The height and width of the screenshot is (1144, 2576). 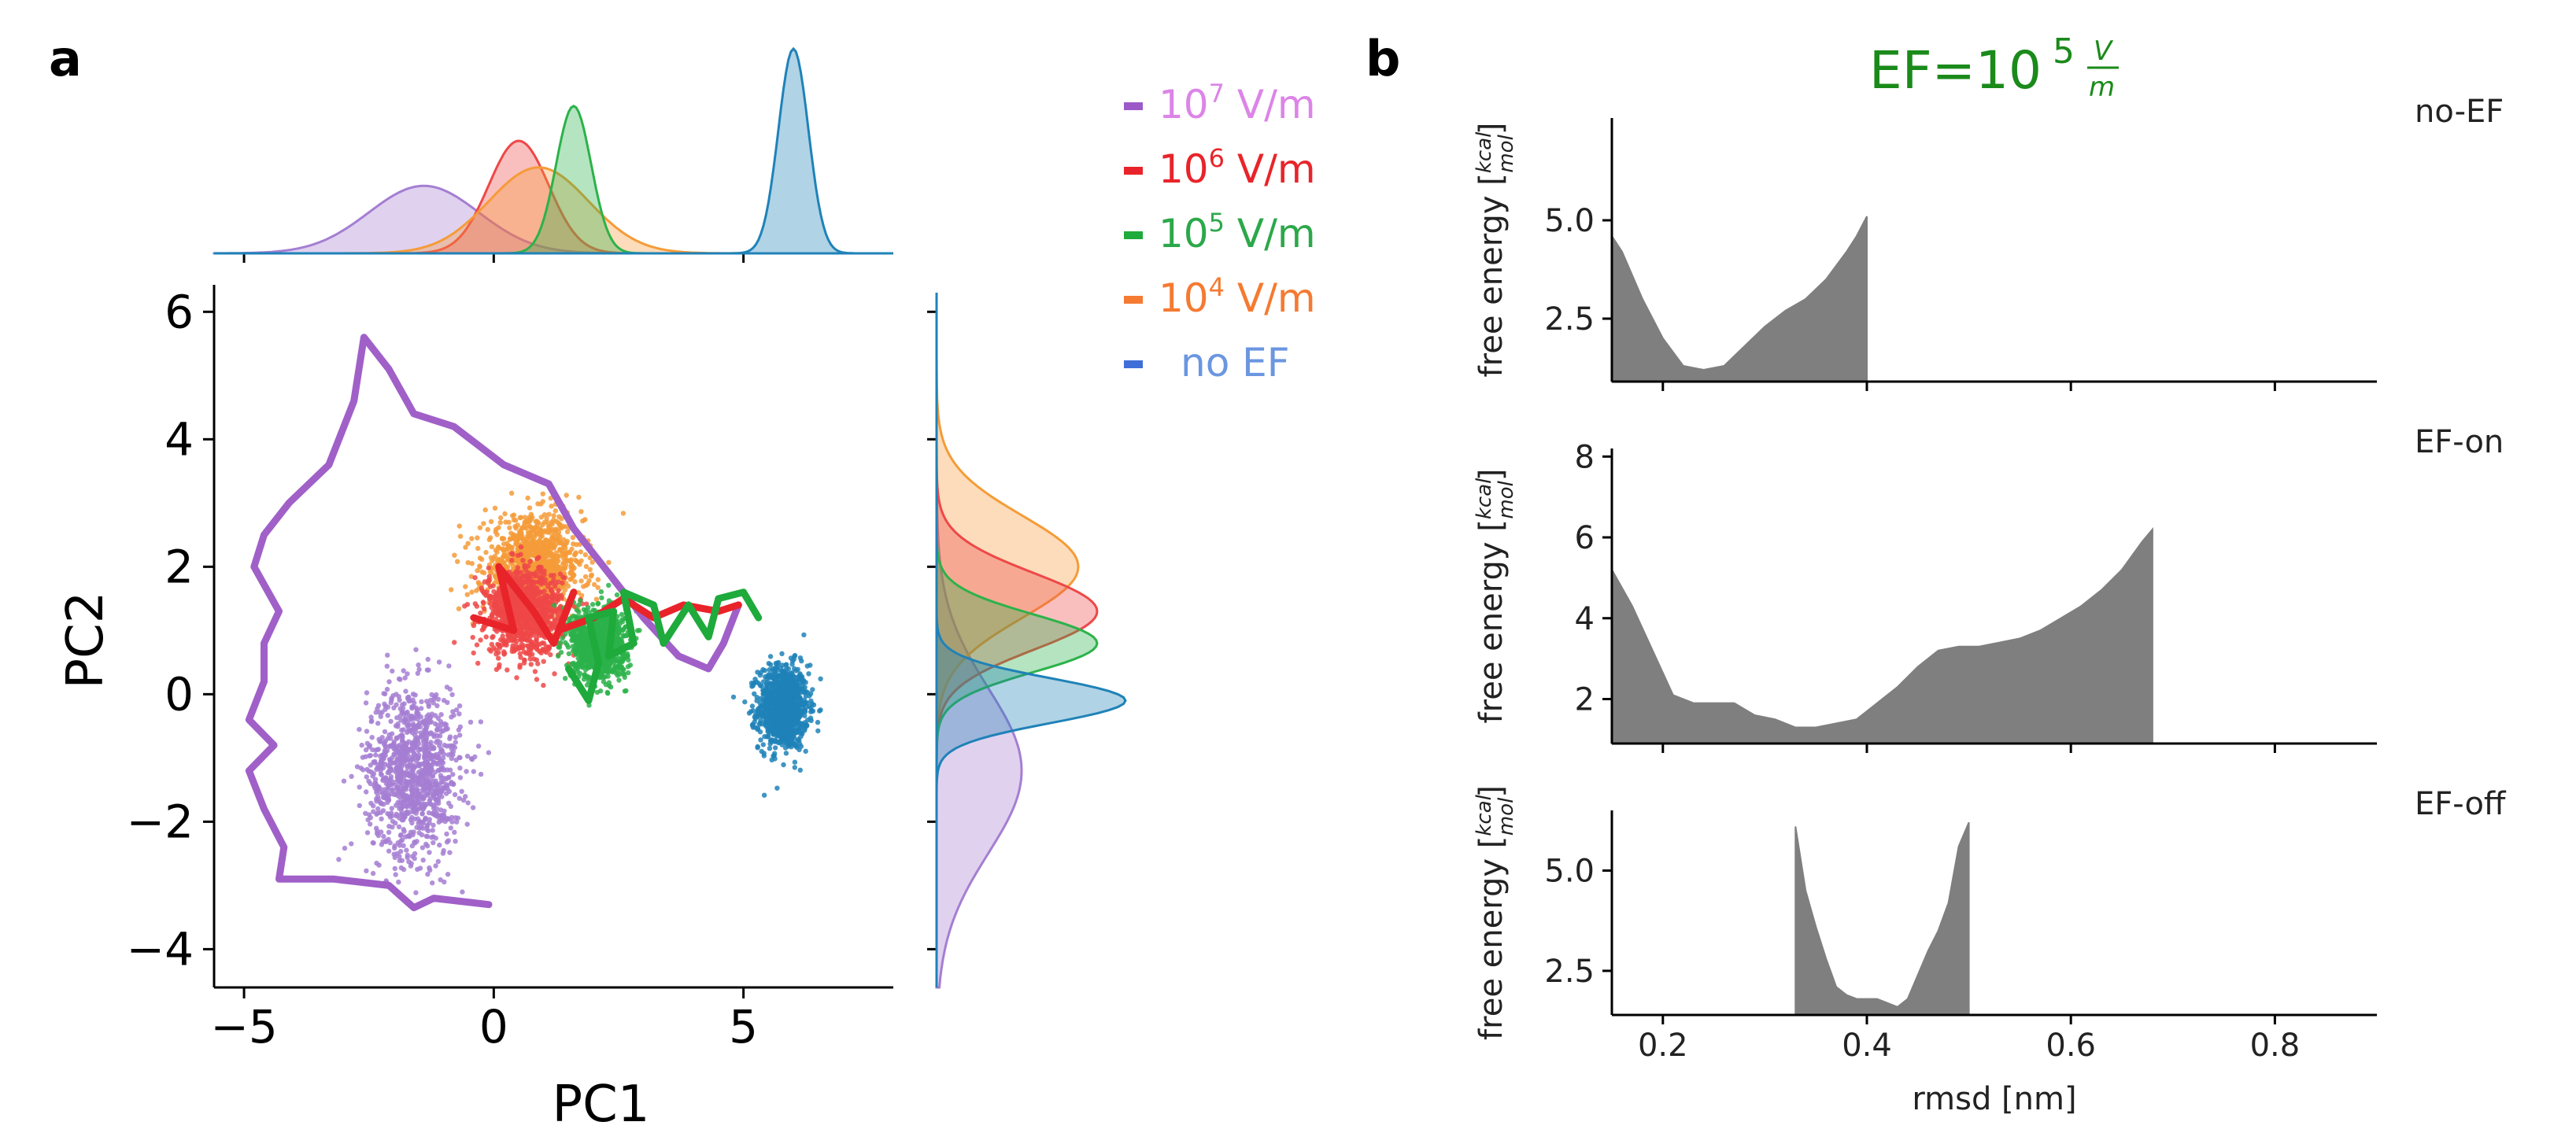 I want to click on panel-b-title-exp: 5, so click(x=2064, y=52).